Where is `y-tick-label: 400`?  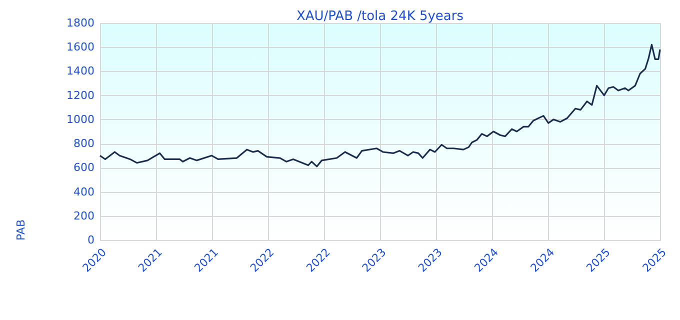
y-tick-label: 400 is located at coordinates (84, 191).